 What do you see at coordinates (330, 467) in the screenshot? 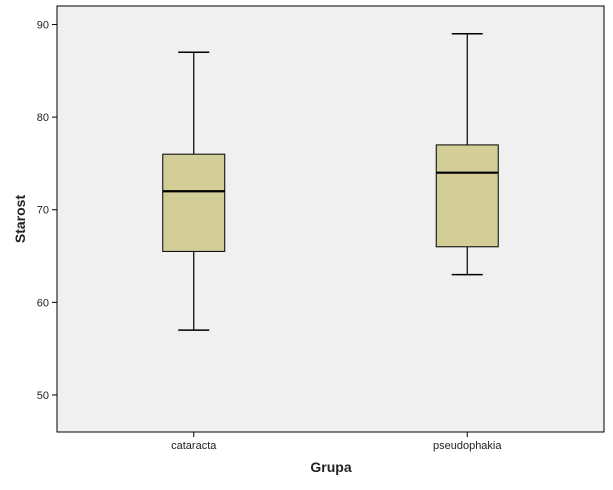
I see `x-axis-title: Grupa` at bounding box center [330, 467].